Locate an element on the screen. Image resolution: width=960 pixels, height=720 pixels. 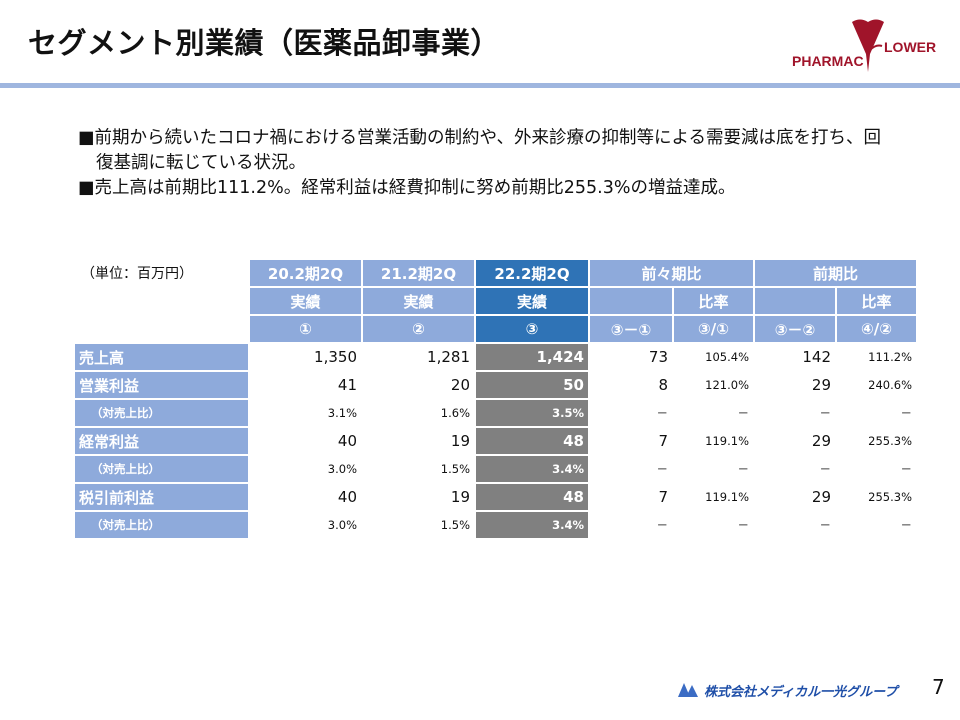
table-cell: 142 is located at coordinates (816, 357).